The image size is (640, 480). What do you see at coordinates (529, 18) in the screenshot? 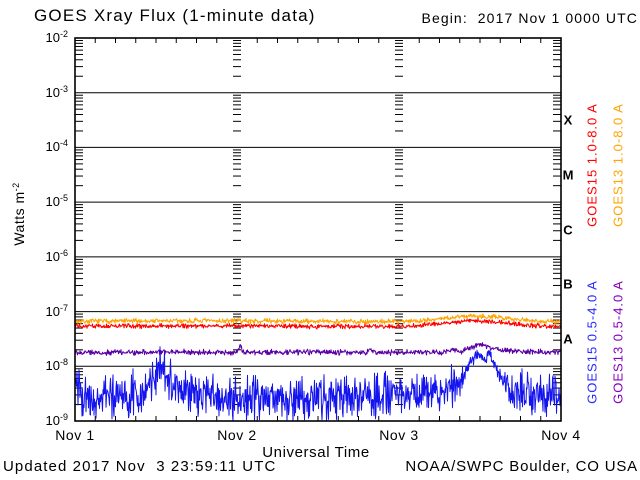
I see `begin-time-label: Begin: 2017 Nov 1 0000 UTC` at bounding box center [529, 18].